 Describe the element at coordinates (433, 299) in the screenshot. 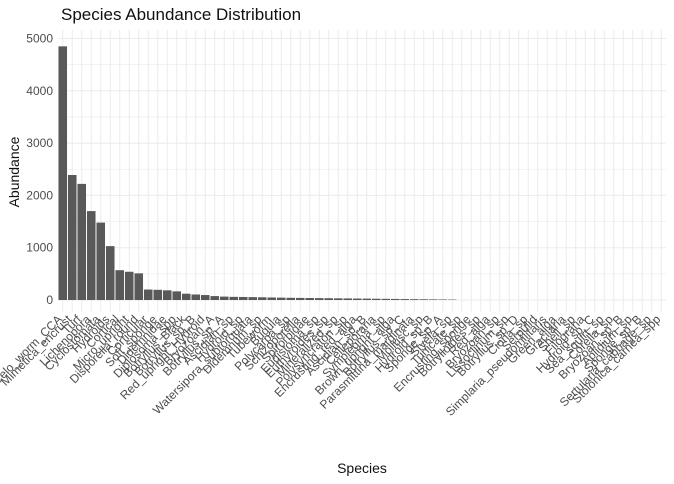

I see `bar-hydroid-sp-b` at that location.